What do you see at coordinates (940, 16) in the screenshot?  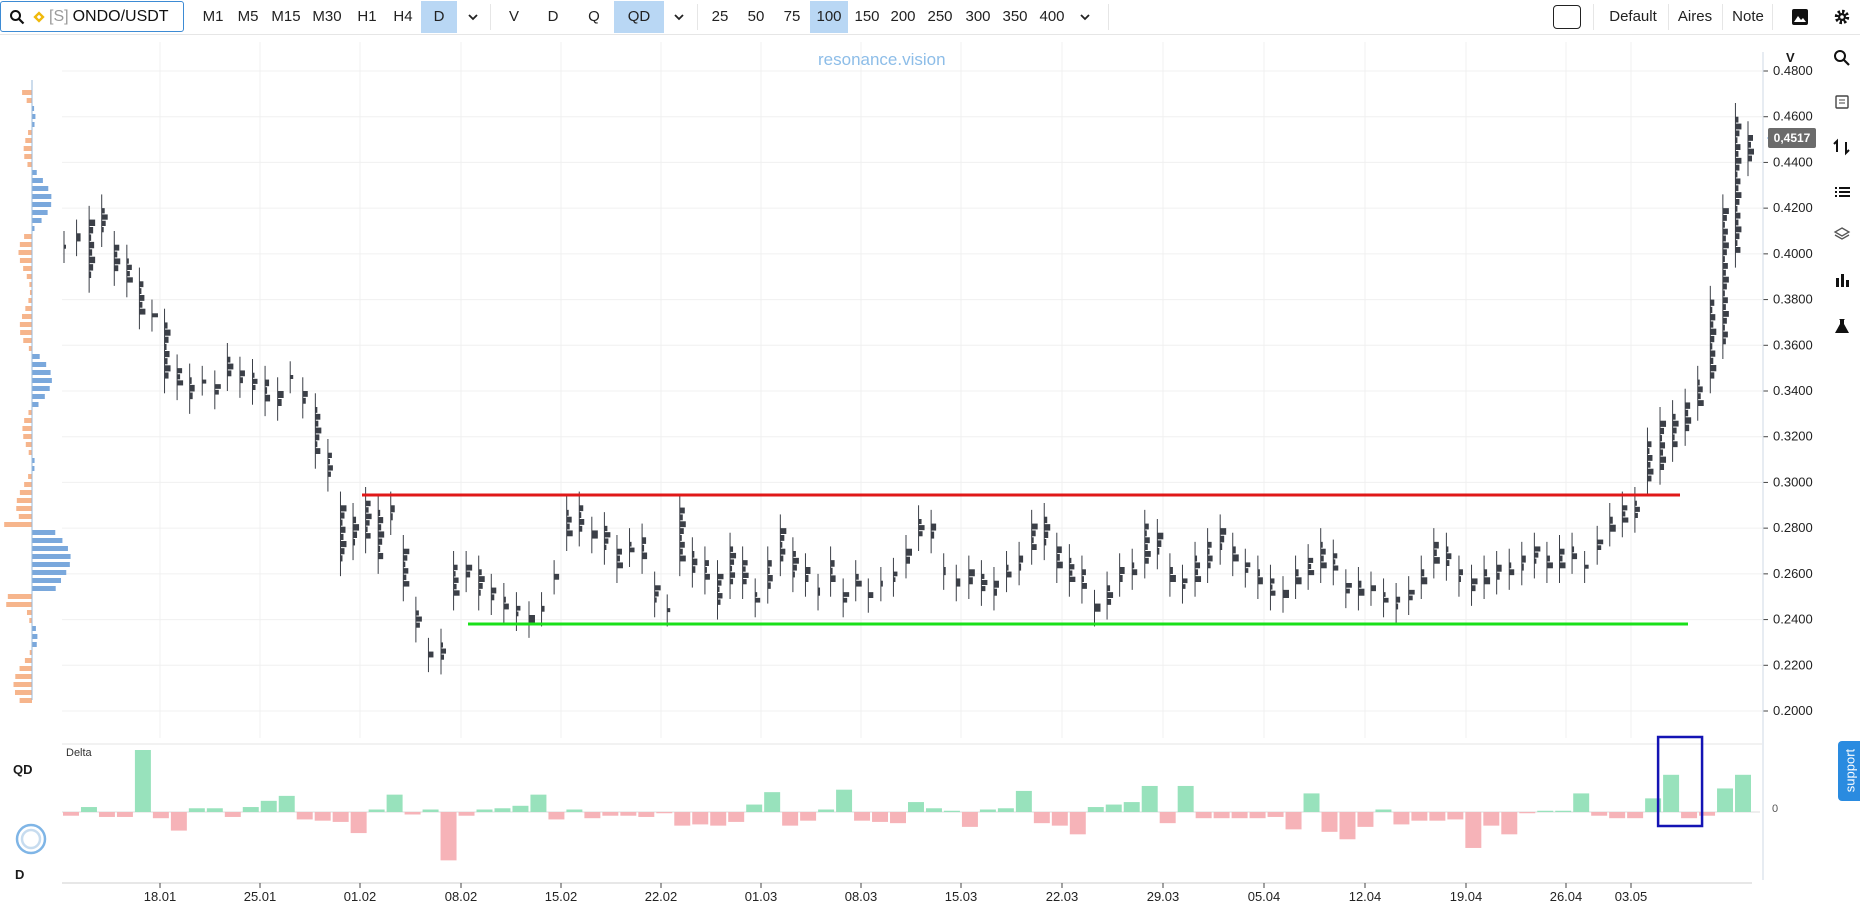 I see `size-250-button: 250` at bounding box center [940, 16].